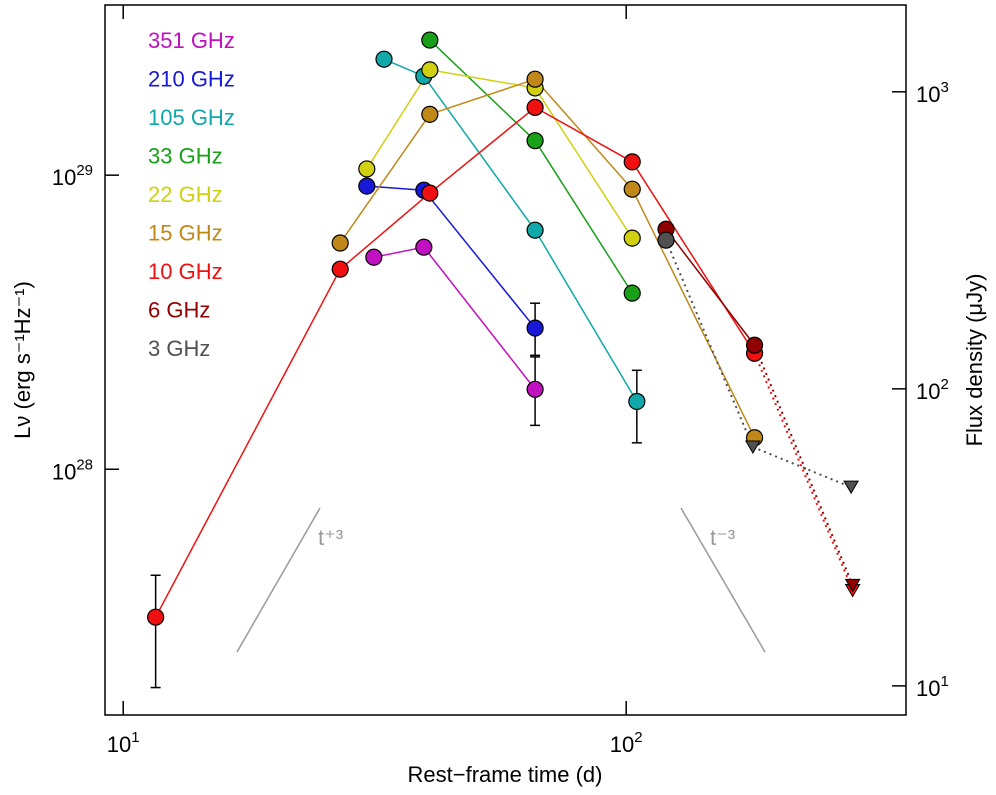  I want to click on legend-label: 15 GHz, so click(185, 233).